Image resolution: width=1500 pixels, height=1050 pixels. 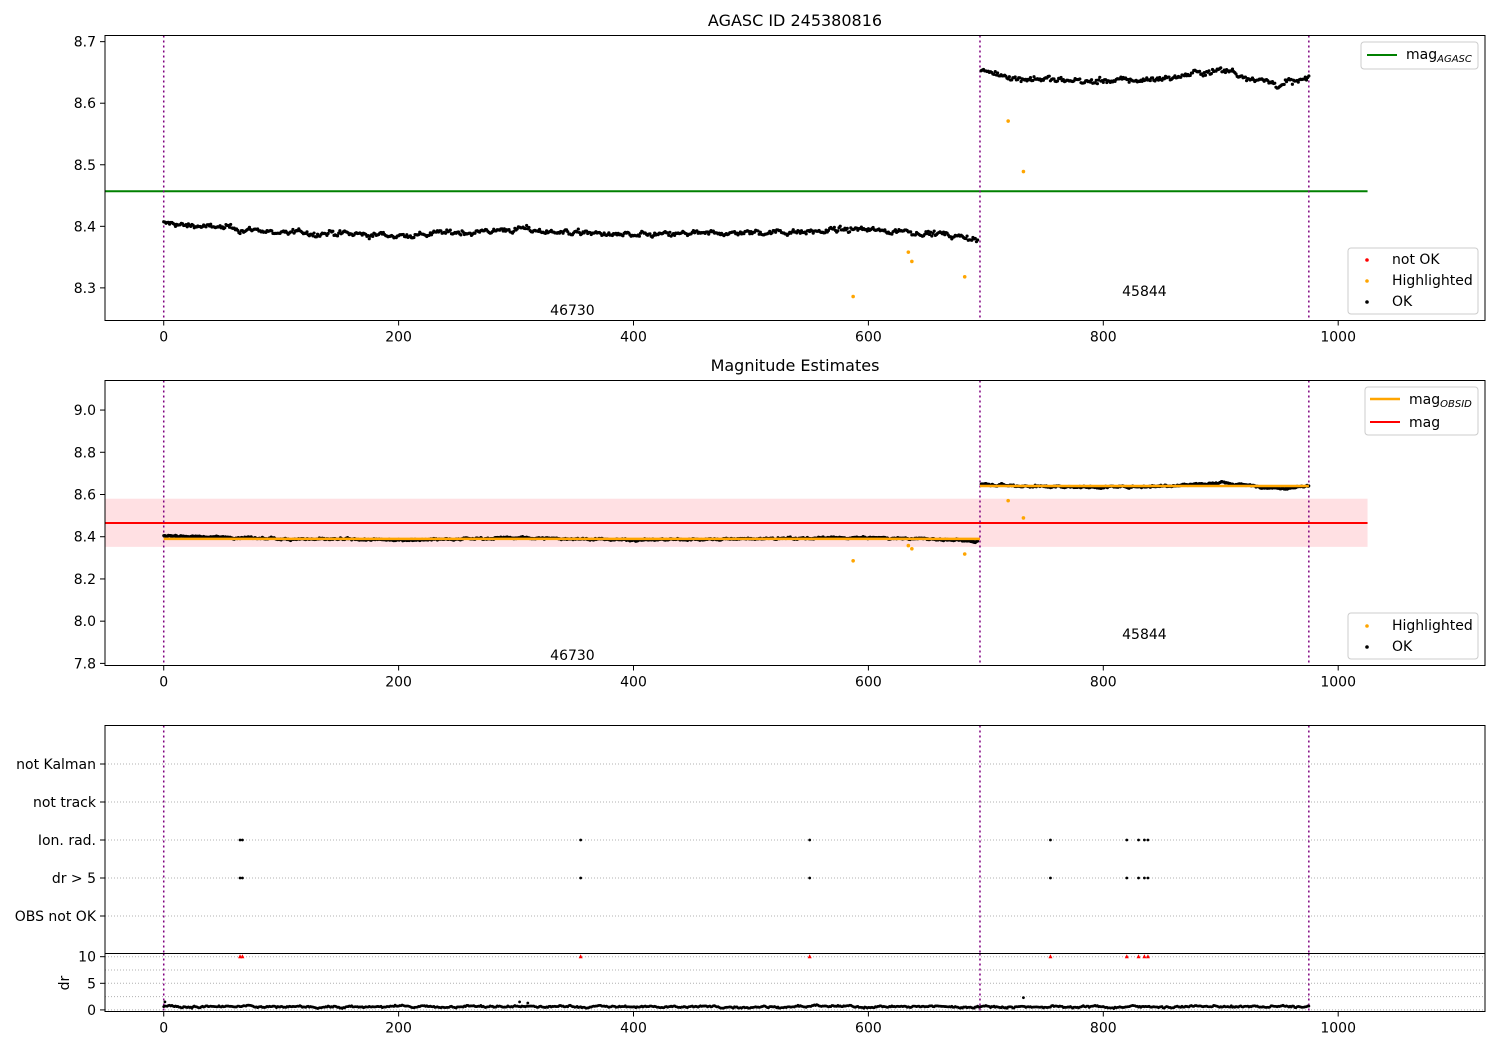 I want to click on legend-upper: magOBSID mag, so click(x=1421, y=411).